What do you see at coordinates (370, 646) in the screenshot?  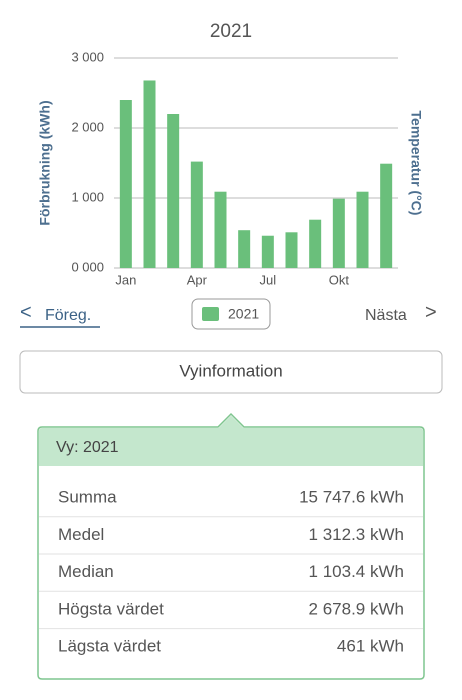 I see `row-value: 461 kWh` at bounding box center [370, 646].